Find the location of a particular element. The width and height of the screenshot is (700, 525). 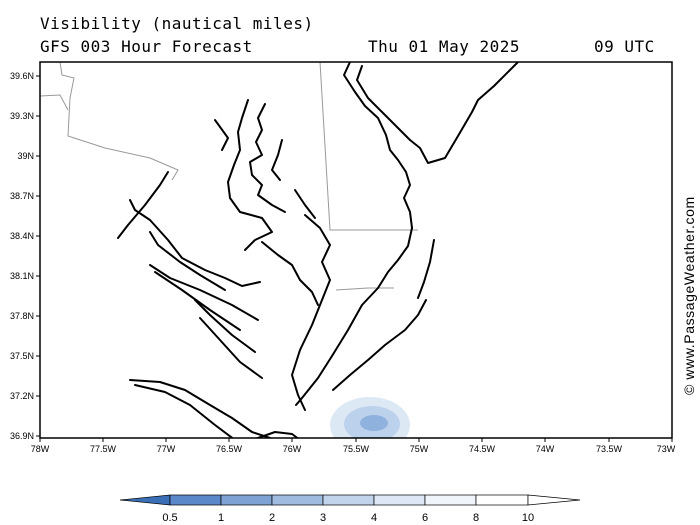

fog-patch-inner is located at coordinates (374, 423).